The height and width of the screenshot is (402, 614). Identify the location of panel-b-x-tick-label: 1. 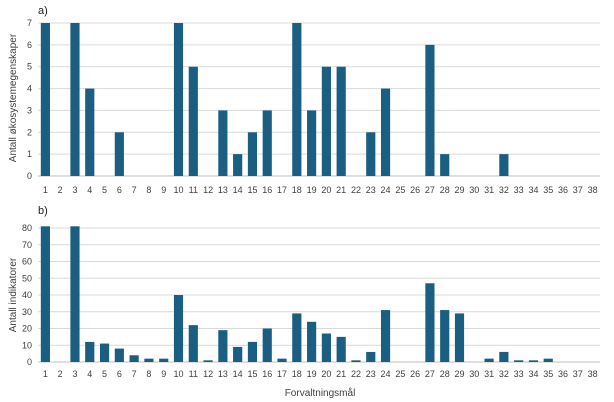
(45, 374).